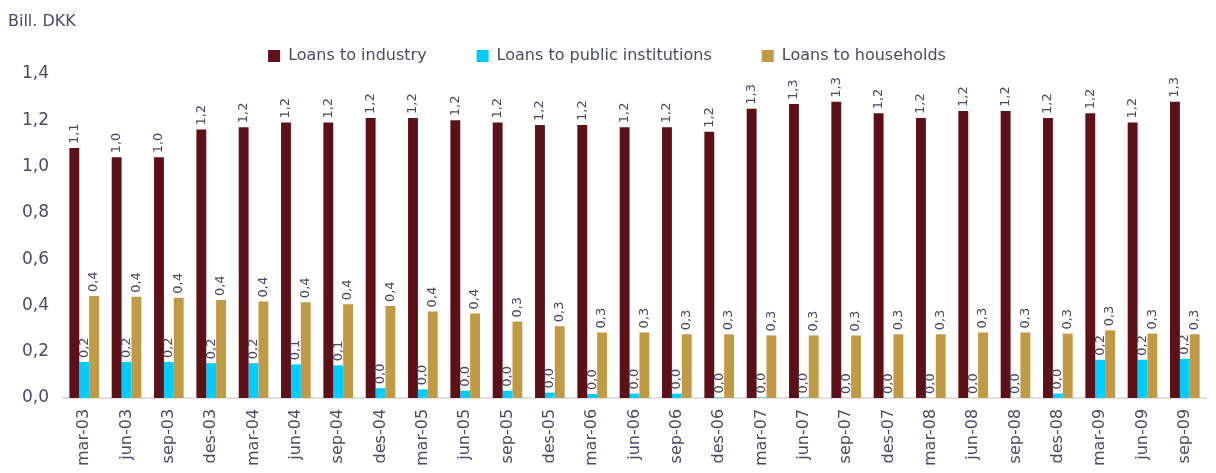  I want to click on y-axis-title: Bill. DKK, so click(42, 21).